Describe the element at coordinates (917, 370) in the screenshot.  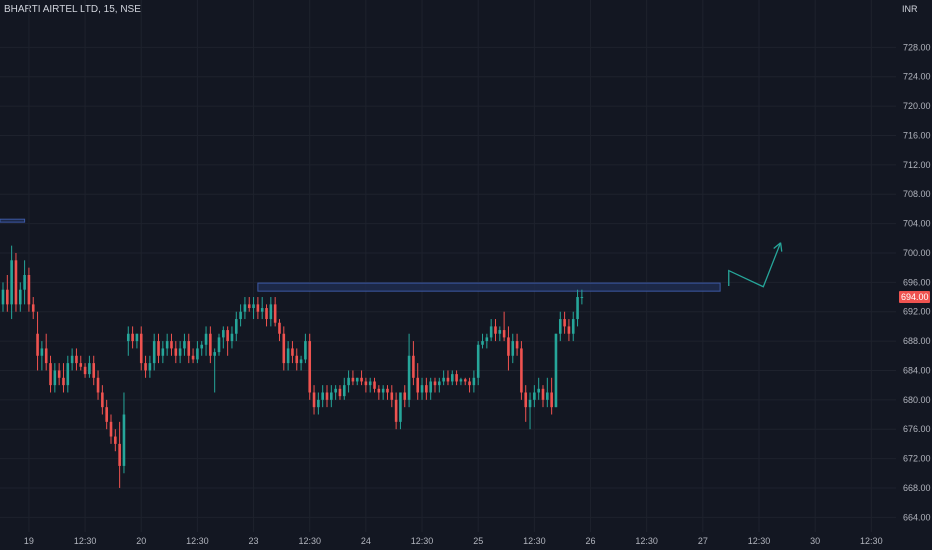
I see `y-tick-label: 684.00` at that location.